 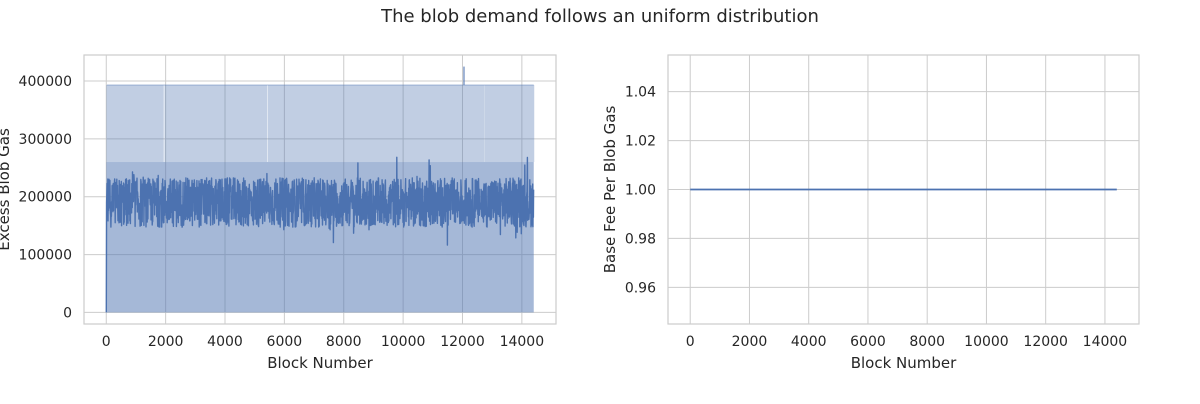 What do you see at coordinates (45, 82) in the screenshot?
I see `y-tick-label: 400000` at bounding box center [45, 82].